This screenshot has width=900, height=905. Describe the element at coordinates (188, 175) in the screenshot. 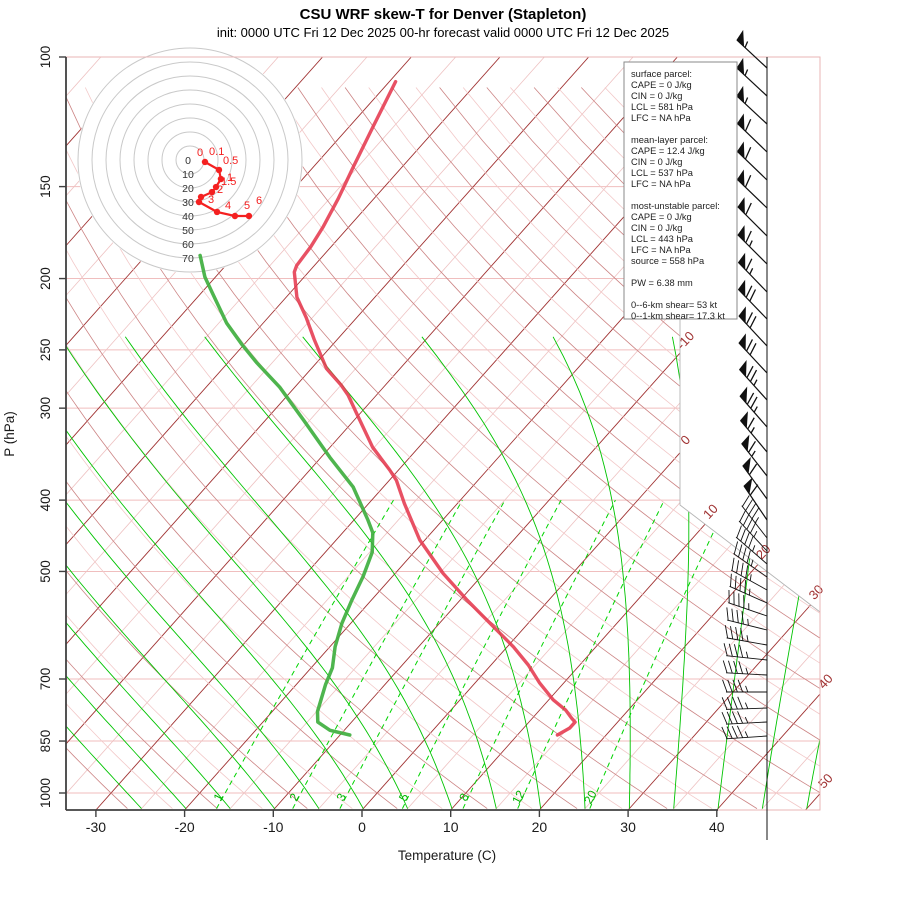

I see `hodograph-ring-label: 10` at that location.